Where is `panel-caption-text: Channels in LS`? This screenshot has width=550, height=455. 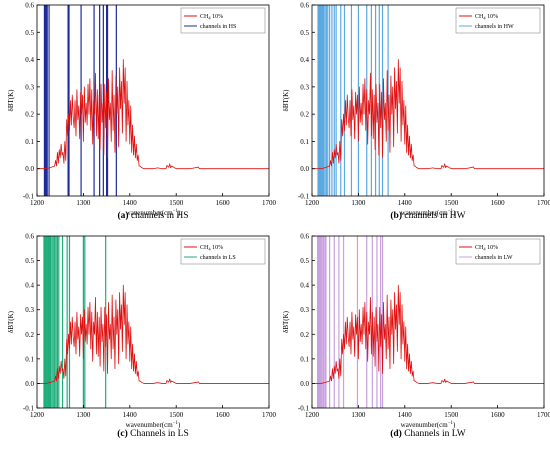
panel-caption-text: Channels in LS is located at coordinates (158, 434).